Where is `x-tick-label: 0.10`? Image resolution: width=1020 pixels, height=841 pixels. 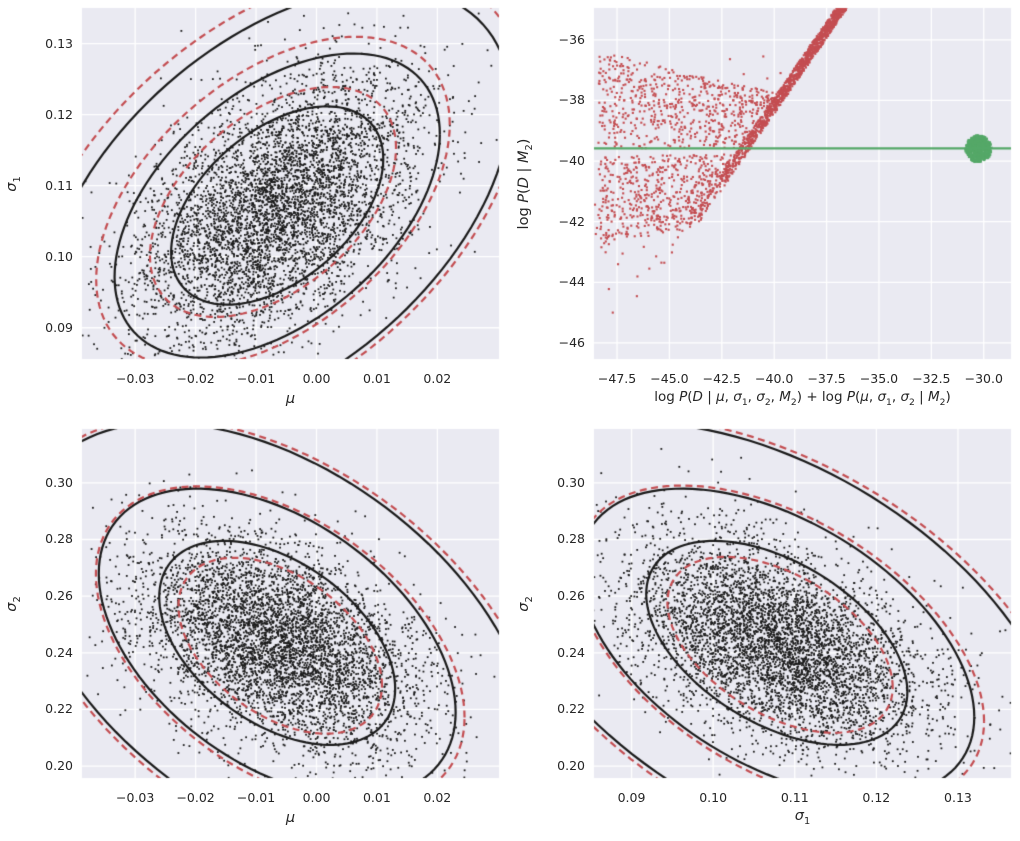 x-tick-label: 0.10 is located at coordinates (713, 797).